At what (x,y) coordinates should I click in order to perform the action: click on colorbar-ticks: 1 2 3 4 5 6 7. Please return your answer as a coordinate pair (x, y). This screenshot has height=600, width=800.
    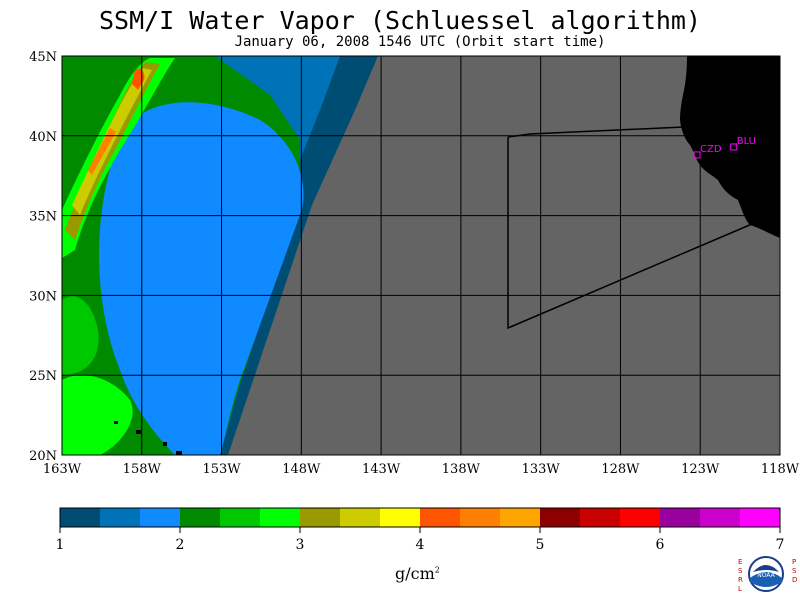
    Looking at the image, I should click on (420, 540).